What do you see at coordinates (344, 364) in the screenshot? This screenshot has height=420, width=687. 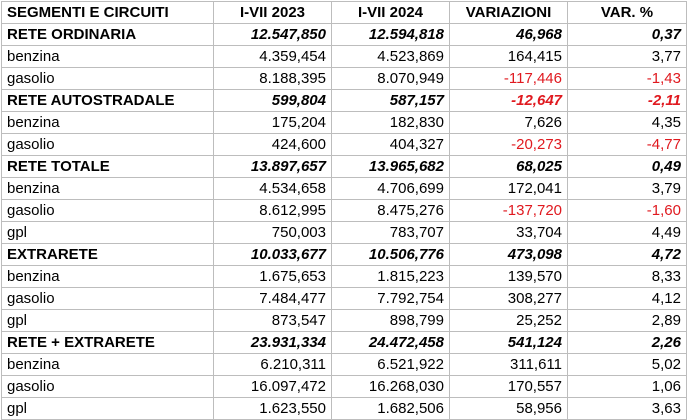 I see `table-row: benzina 6.210,311 6.521,922 311,611 5,02` at bounding box center [344, 364].